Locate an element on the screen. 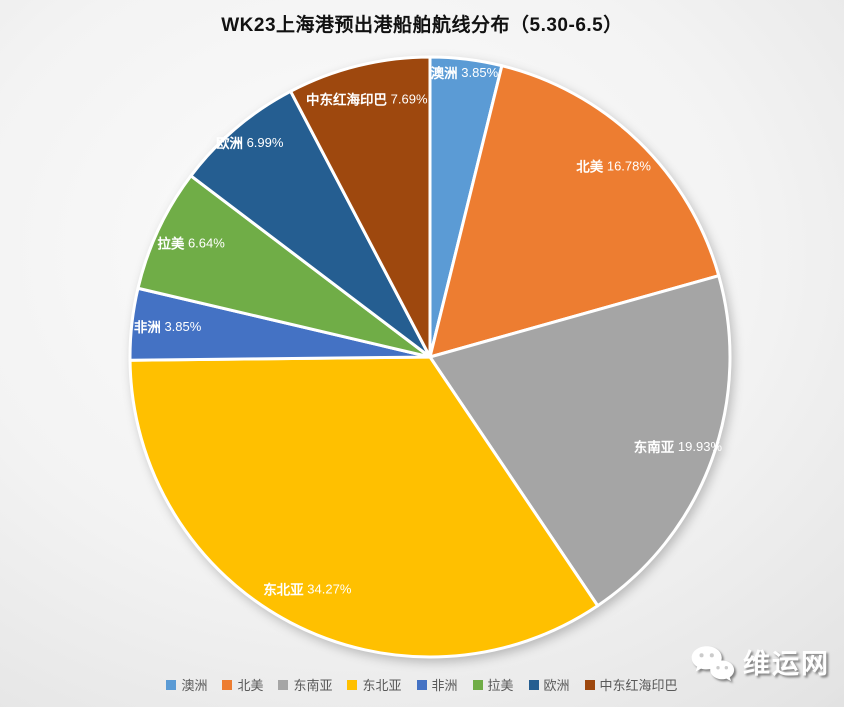  legend-item: 东南亚 is located at coordinates (305, 684).